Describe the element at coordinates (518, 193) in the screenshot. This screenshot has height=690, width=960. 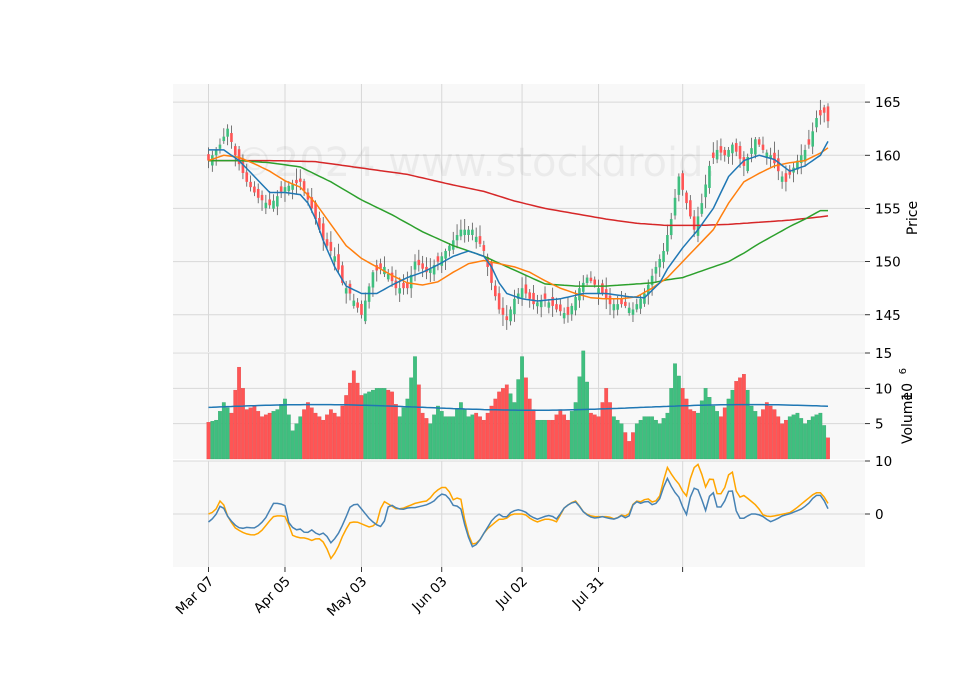
I see `ma-line-red` at that location.